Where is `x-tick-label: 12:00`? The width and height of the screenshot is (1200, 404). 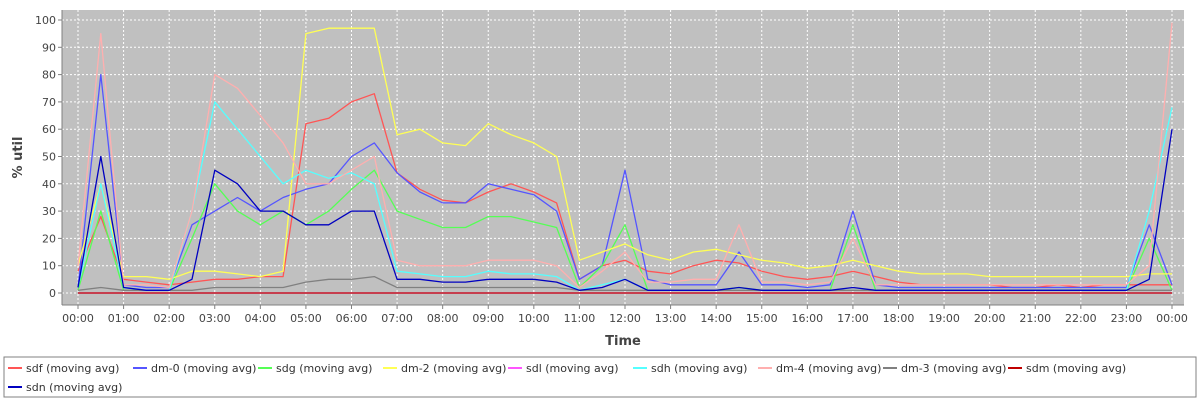 x-tick-label: 12:00 is located at coordinates (625, 318).